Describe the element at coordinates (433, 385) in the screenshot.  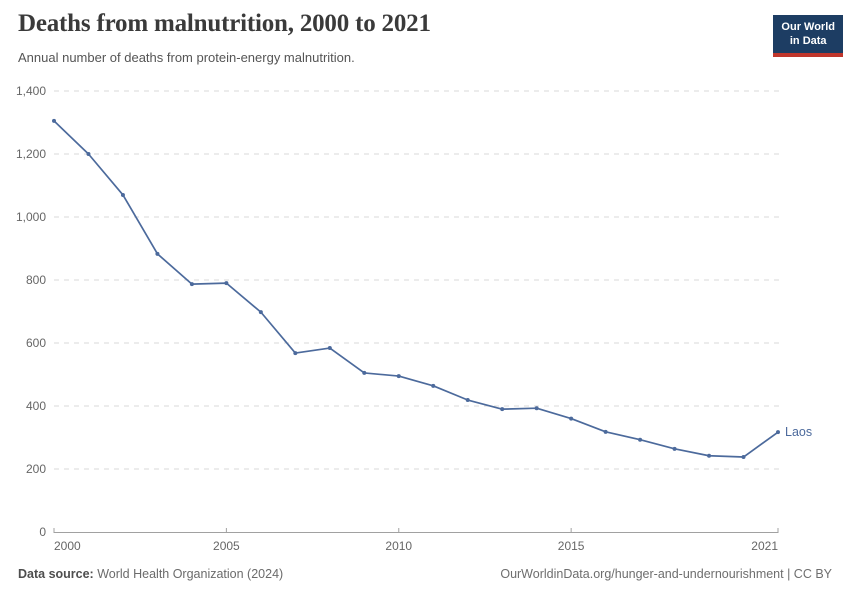
I see `data-point-2011` at that location.